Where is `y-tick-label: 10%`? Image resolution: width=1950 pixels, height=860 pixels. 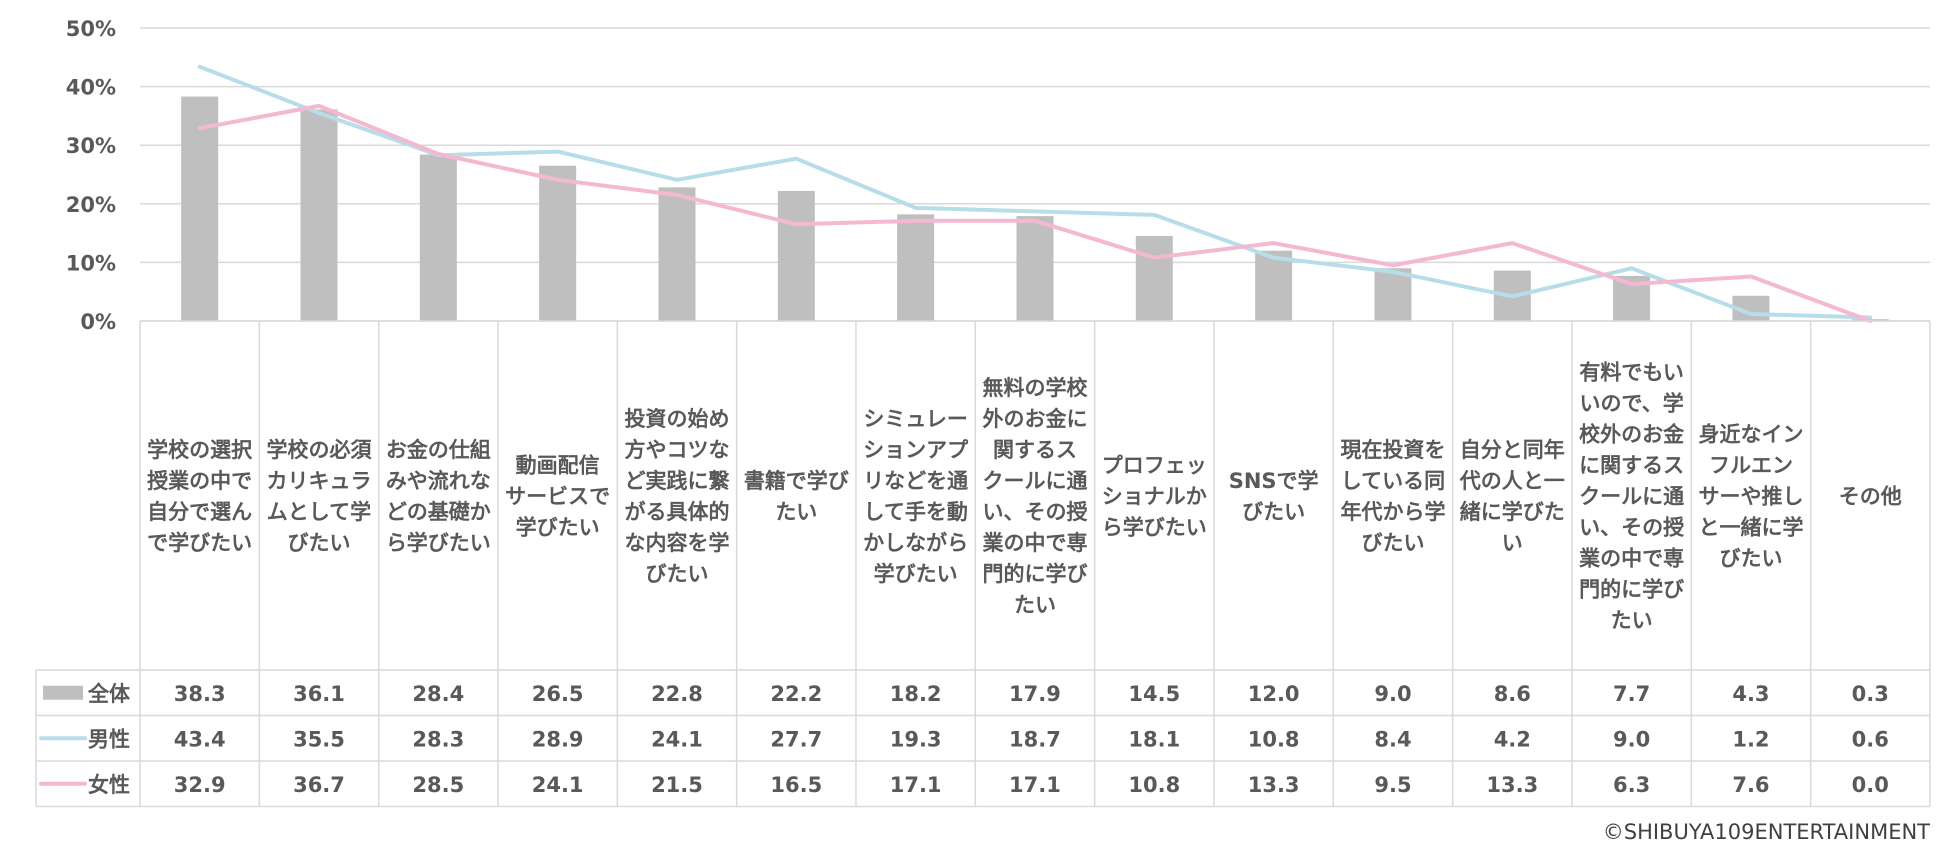
y-tick-label: 10% is located at coordinates (91, 263).